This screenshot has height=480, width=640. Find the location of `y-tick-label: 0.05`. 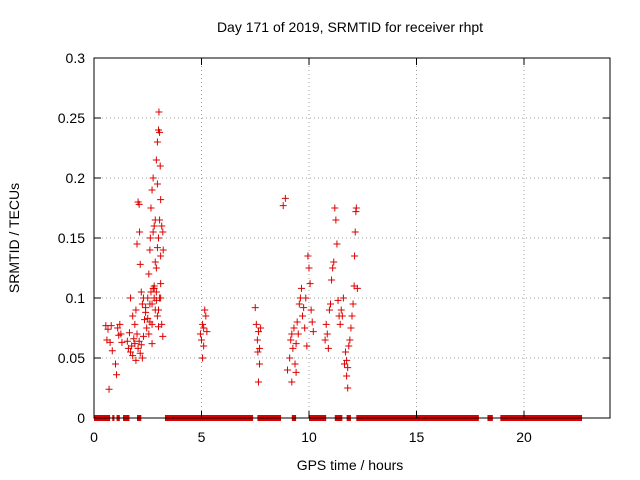

y-tick-label: 0.05 is located at coordinates (71, 358).